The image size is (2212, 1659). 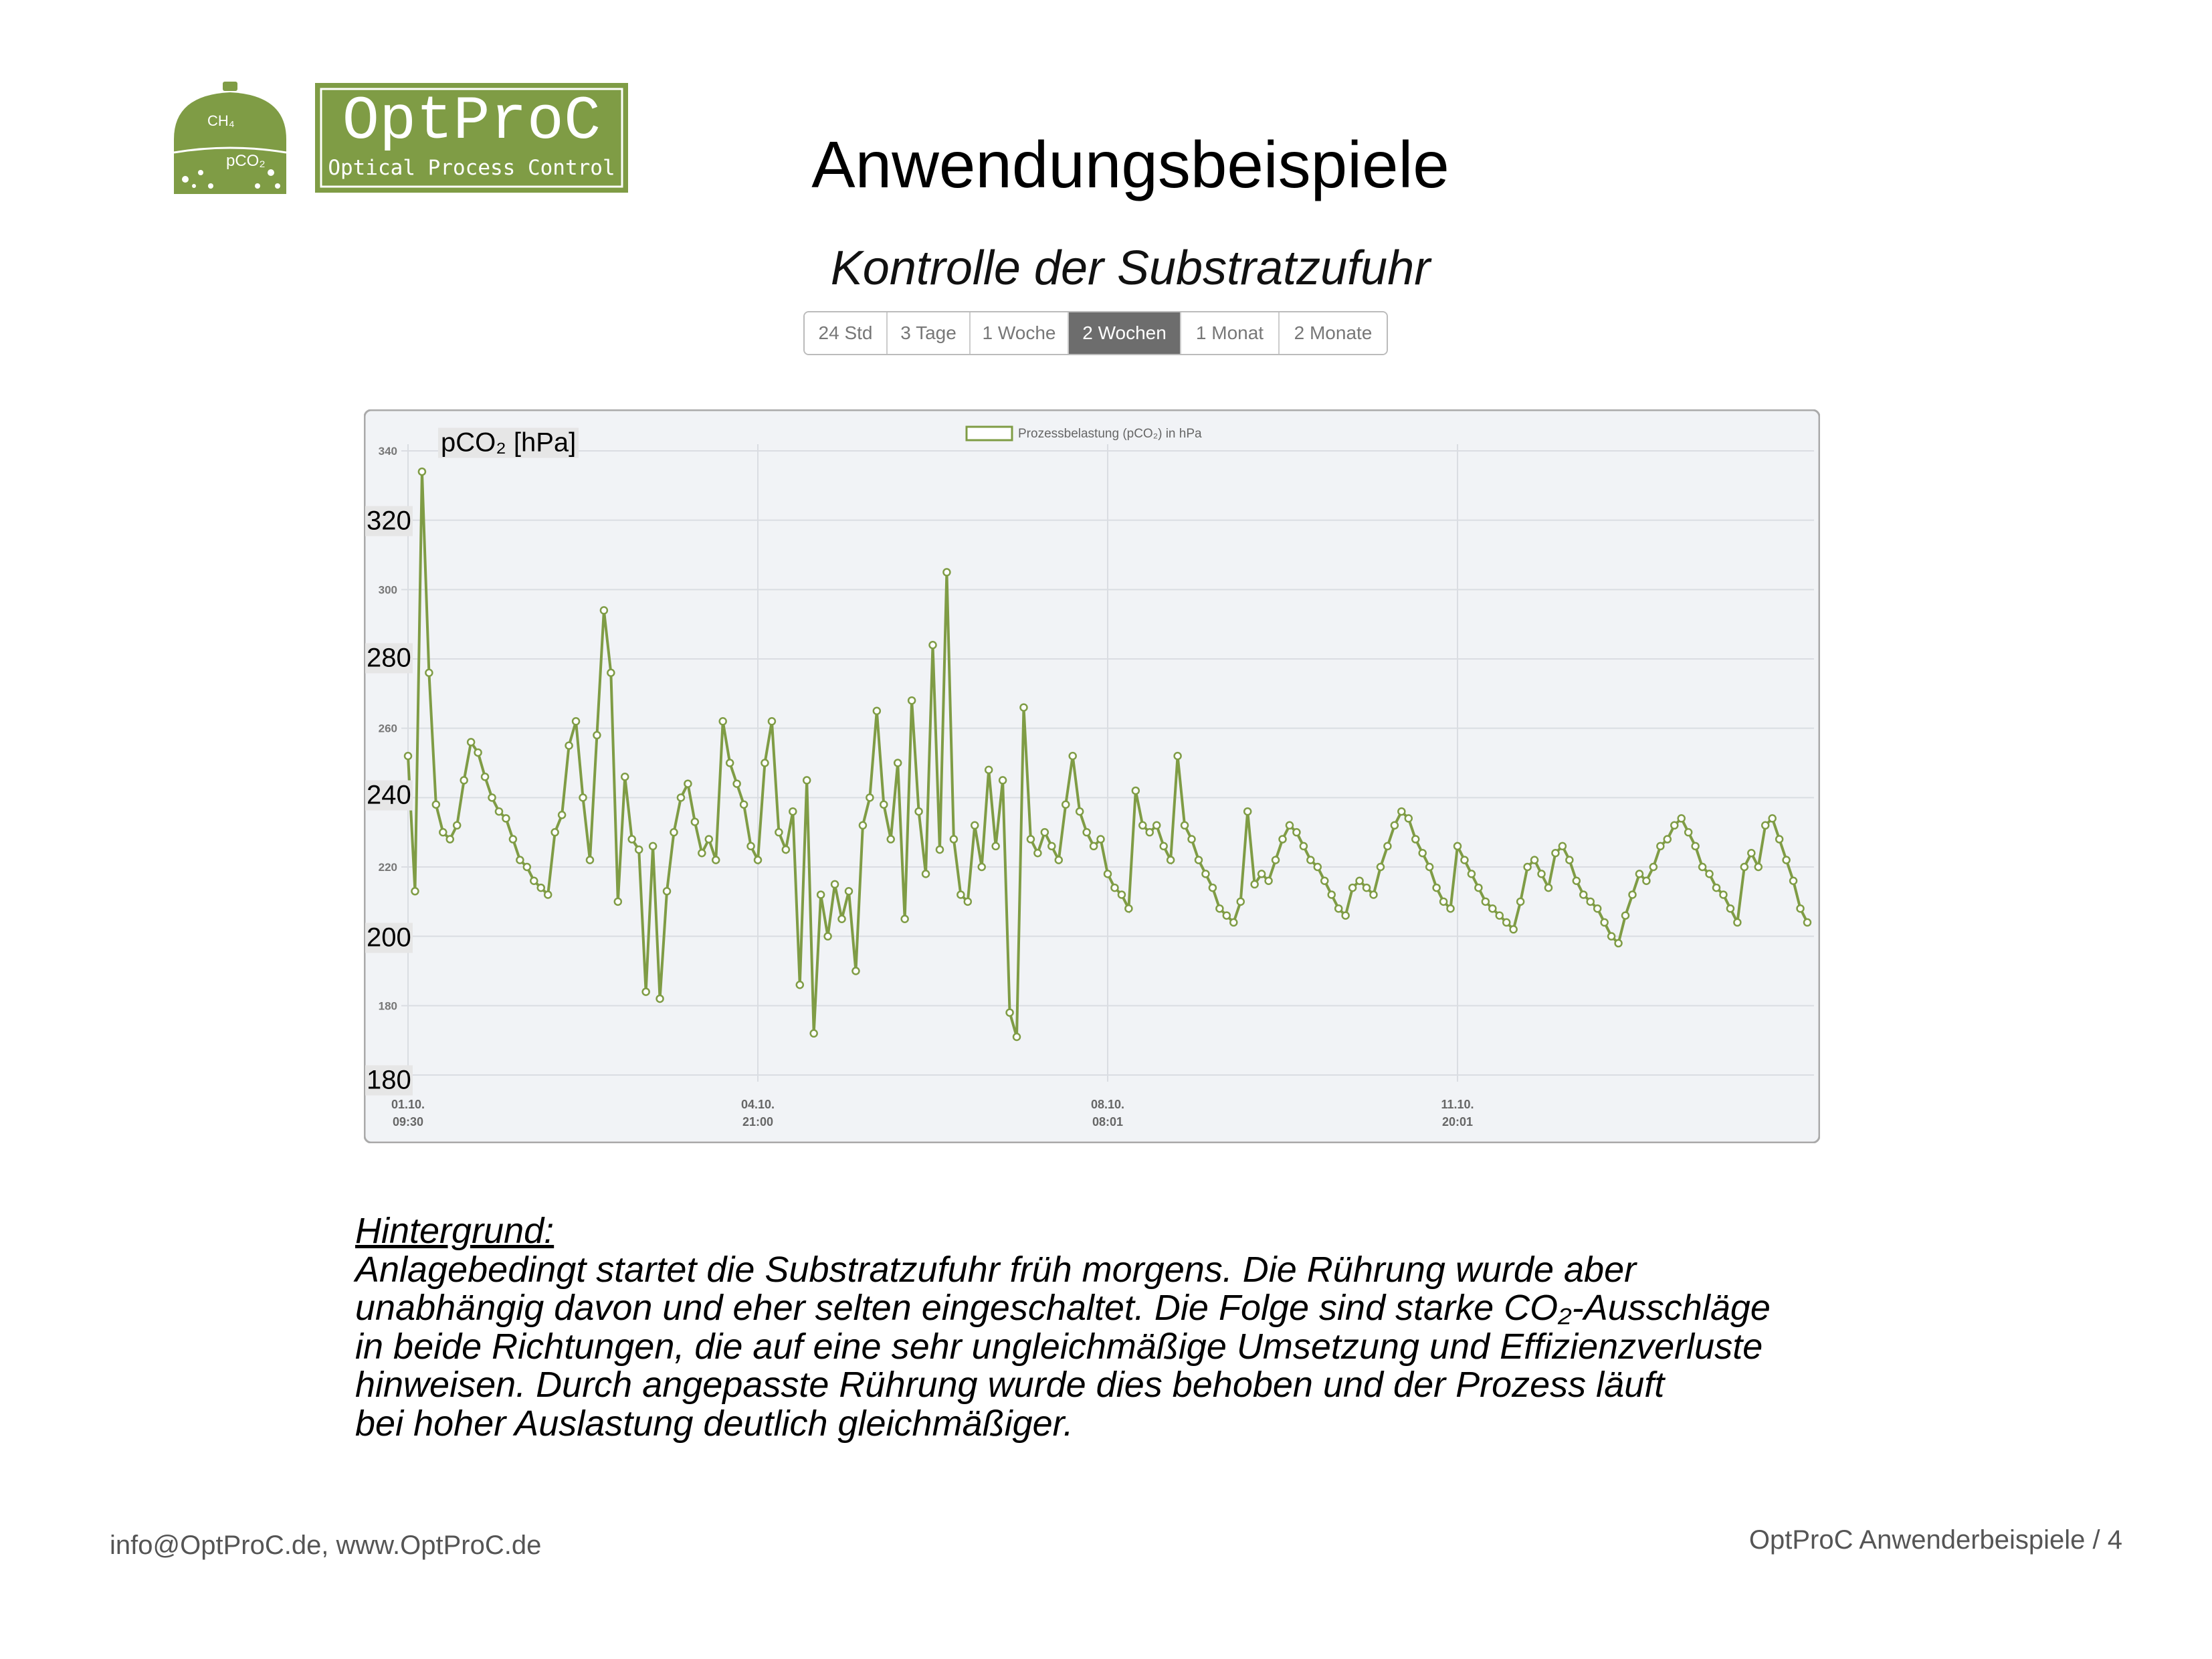 I want to click on logo-name: OptProC, so click(x=471, y=121).